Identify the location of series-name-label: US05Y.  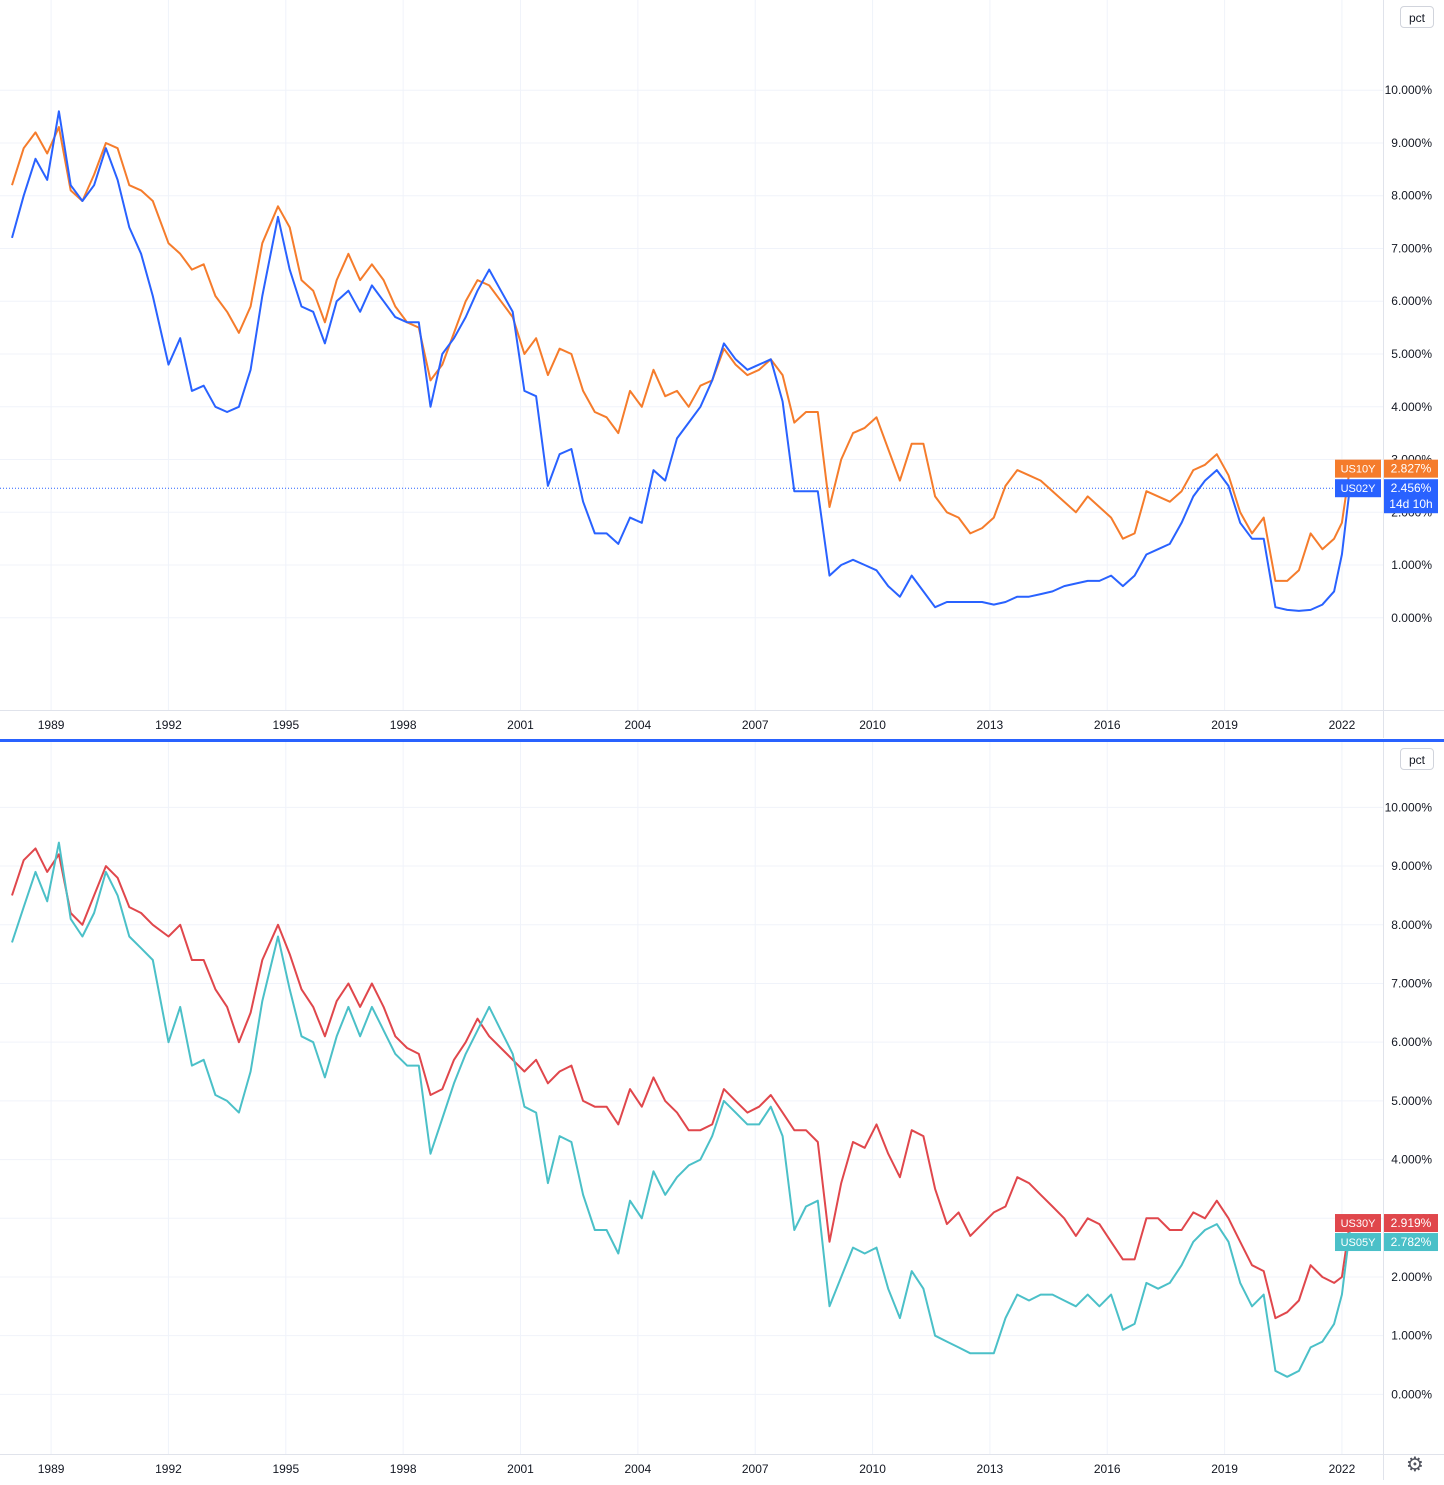
(1359, 1243).